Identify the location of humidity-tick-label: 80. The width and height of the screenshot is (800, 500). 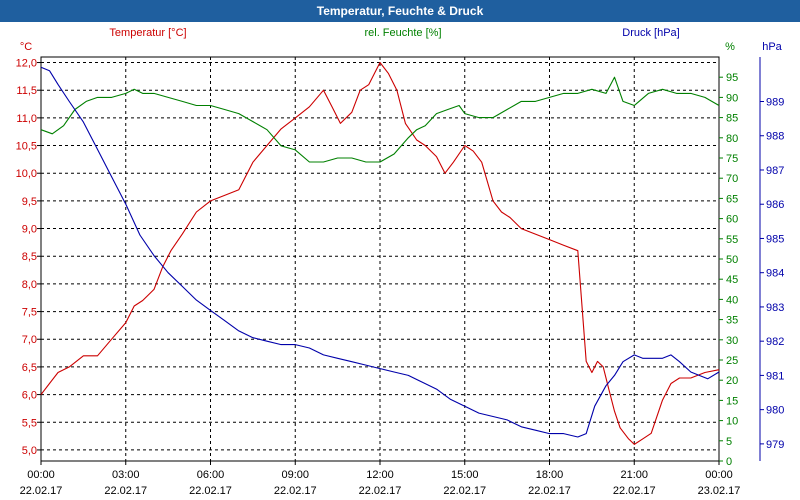
(732, 139).